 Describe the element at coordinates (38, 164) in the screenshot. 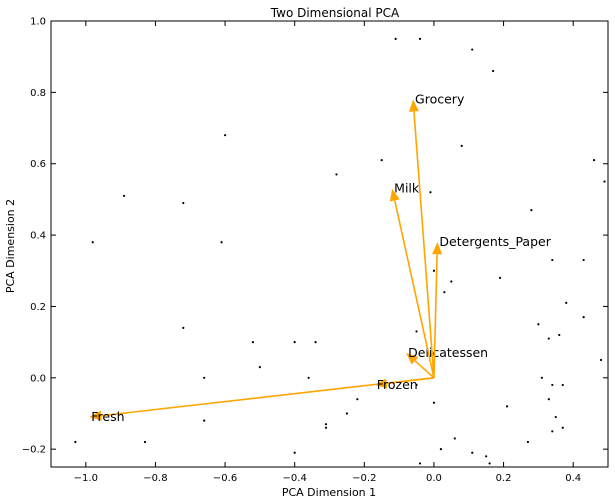

I see `y-tick-label: 0.6` at that location.